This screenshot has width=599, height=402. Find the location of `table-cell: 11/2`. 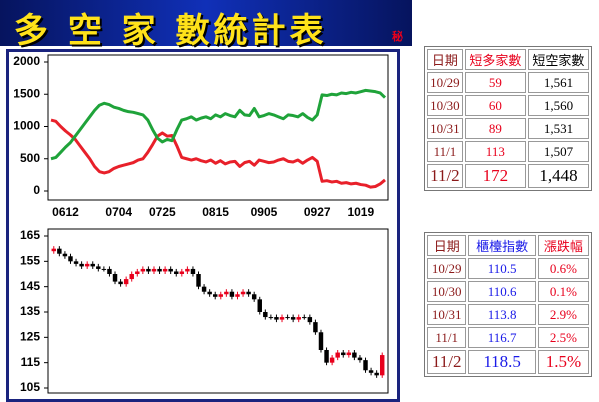

table-cell: 11/2 is located at coordinates (447, 362).